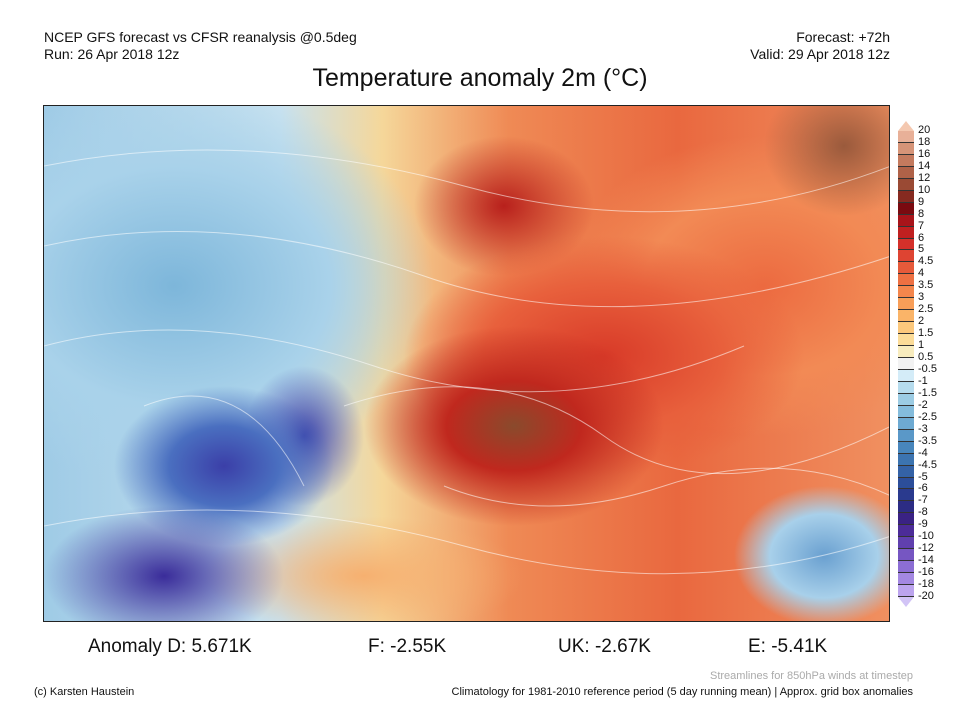 Image resolution: width=960 pixels, height=720 pixels. Describe the element at coordinates (921, 225) in the screenshot. I see `colorbar-label: 7` at that location.